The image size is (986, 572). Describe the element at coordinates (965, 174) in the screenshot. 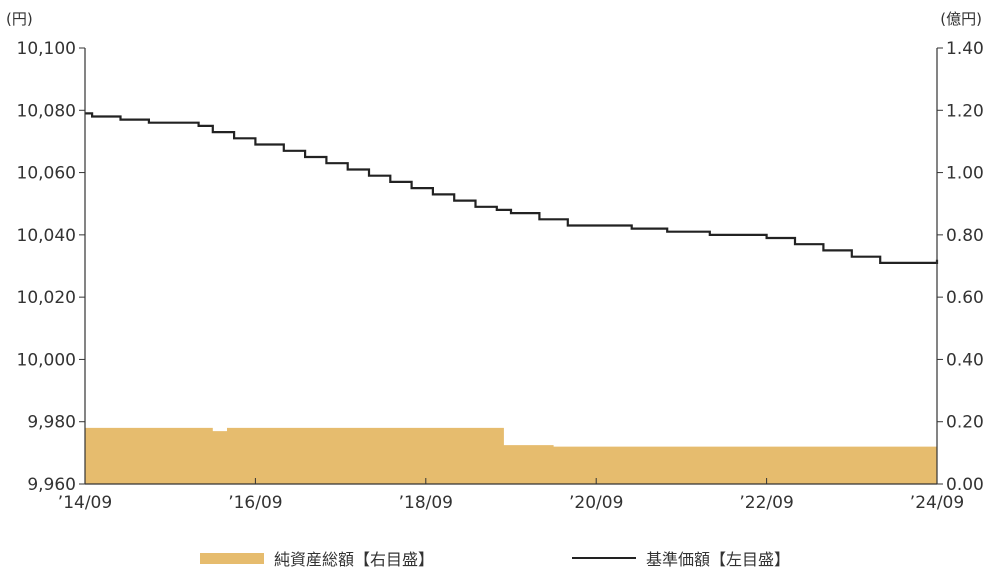

I see `right-axis-tick-label: 1.00` at that location.